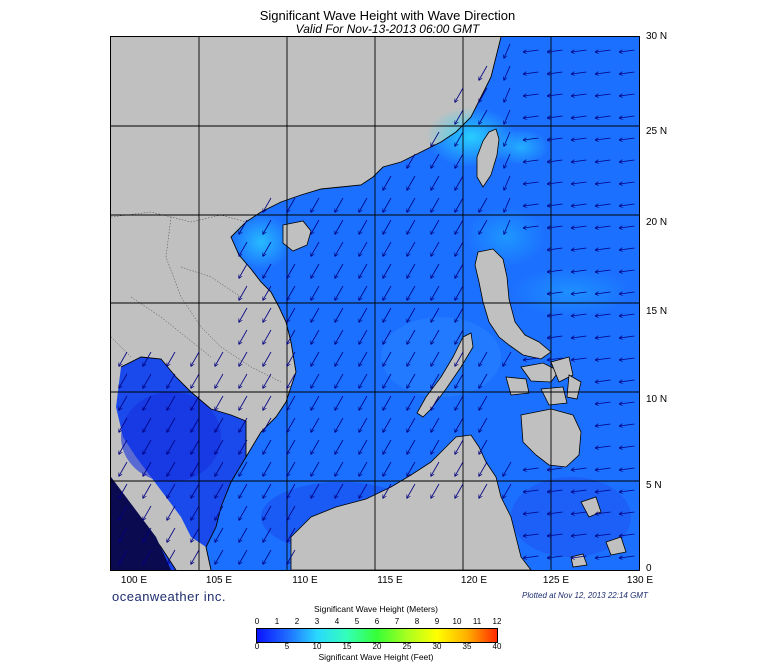  Describe the element at coordinates (657, 131) in the screenshot. I see `lat-label-25n: 25 N` at that location.